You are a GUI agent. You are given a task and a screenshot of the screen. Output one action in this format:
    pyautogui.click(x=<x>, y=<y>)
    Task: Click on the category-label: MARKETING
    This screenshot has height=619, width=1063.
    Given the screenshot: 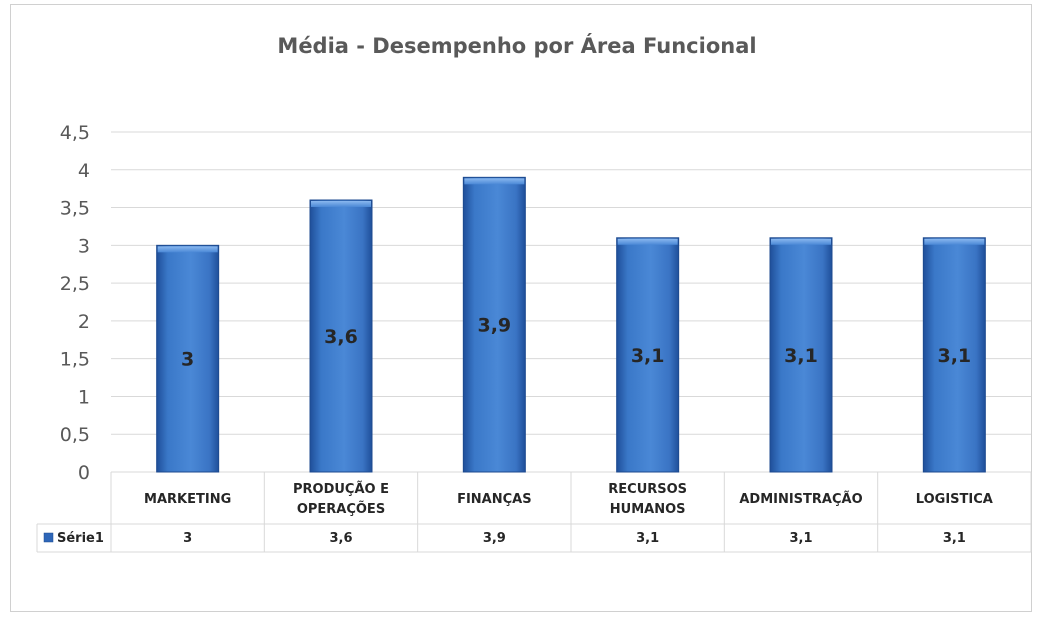 What is the action you would take?
    pyautogui.click(x=187, y=499)
    